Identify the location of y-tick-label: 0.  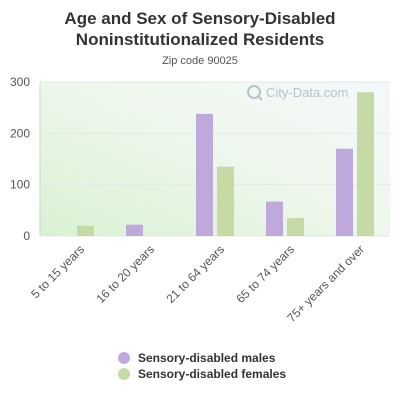
(26, 236).